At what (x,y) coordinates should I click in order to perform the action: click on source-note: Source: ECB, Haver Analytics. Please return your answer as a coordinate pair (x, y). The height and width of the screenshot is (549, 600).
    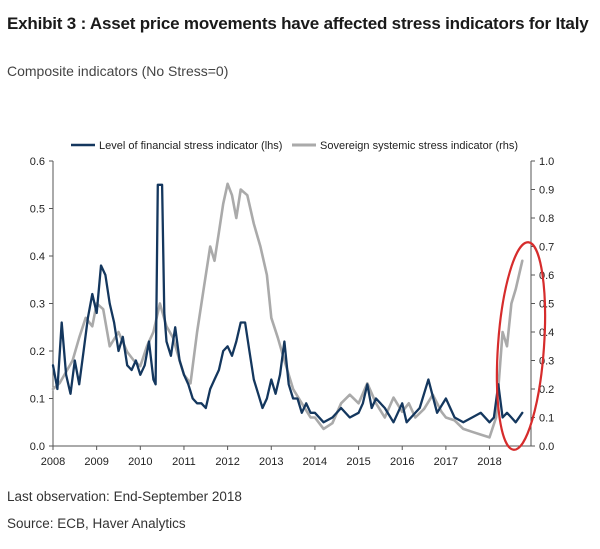
    Looking at the image, I should click on (96, 523).